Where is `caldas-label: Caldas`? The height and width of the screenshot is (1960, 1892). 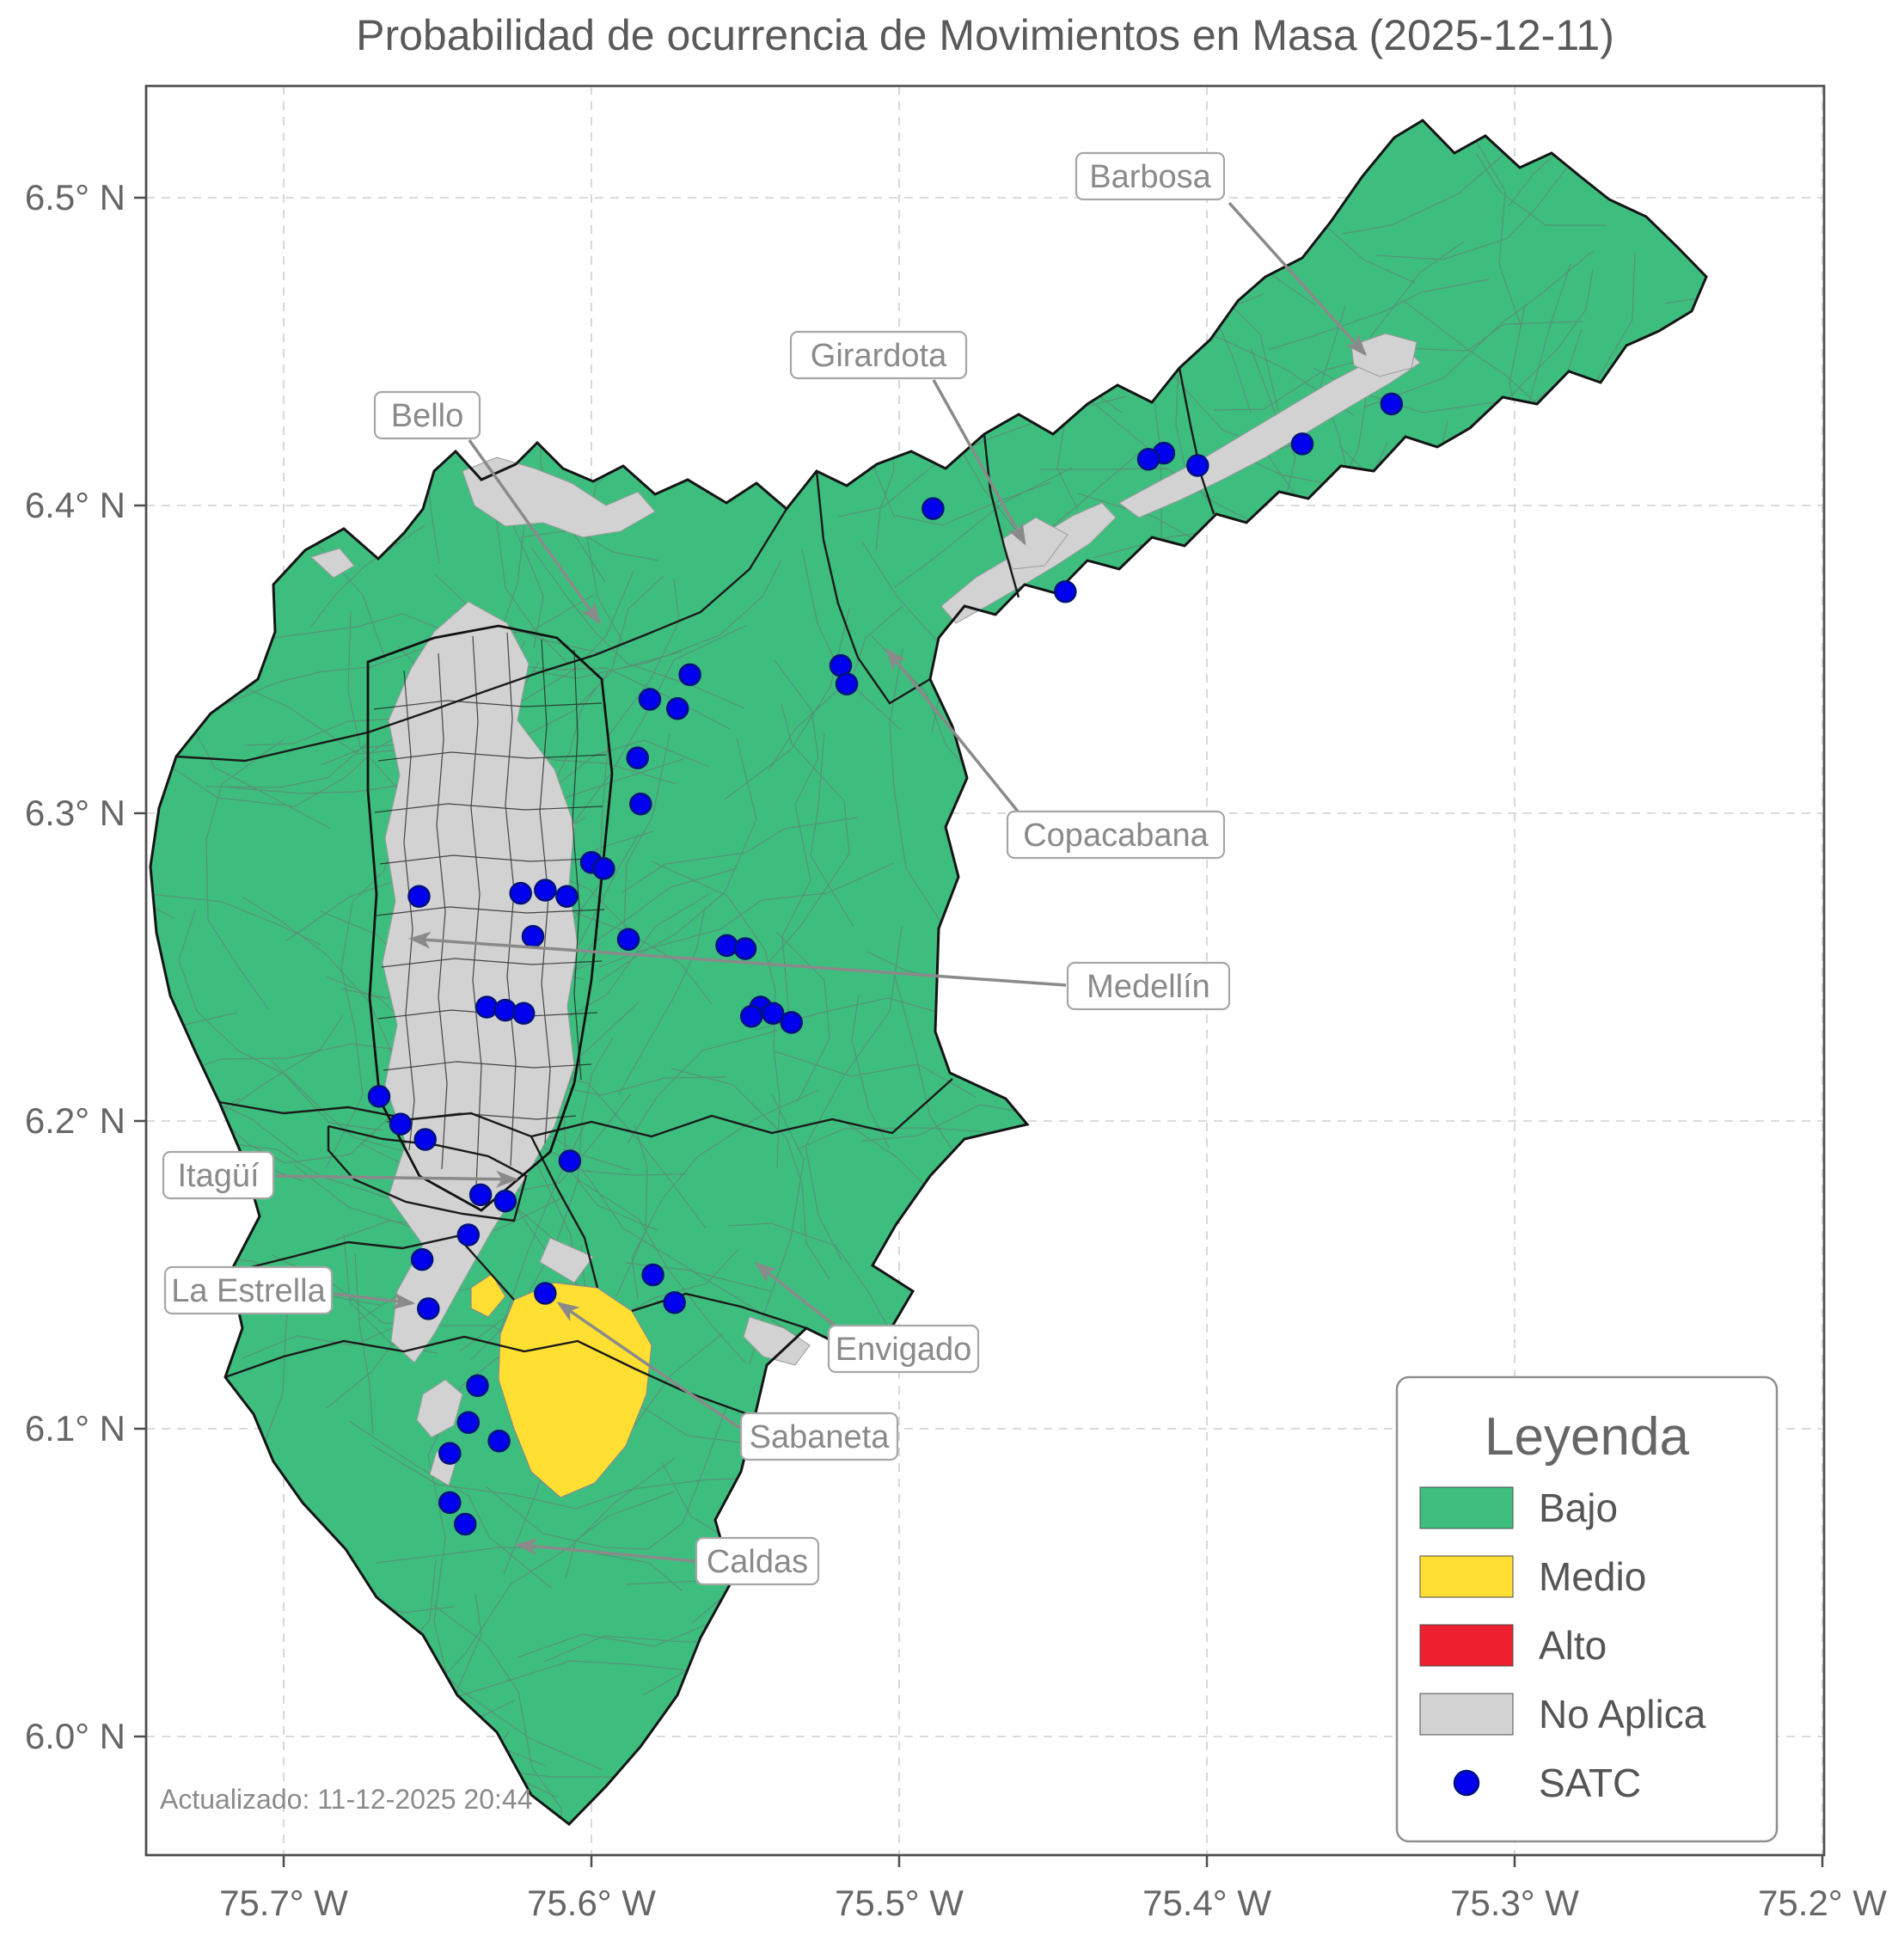 caldas-label: Caldas is located at coordinates (757, 1562).